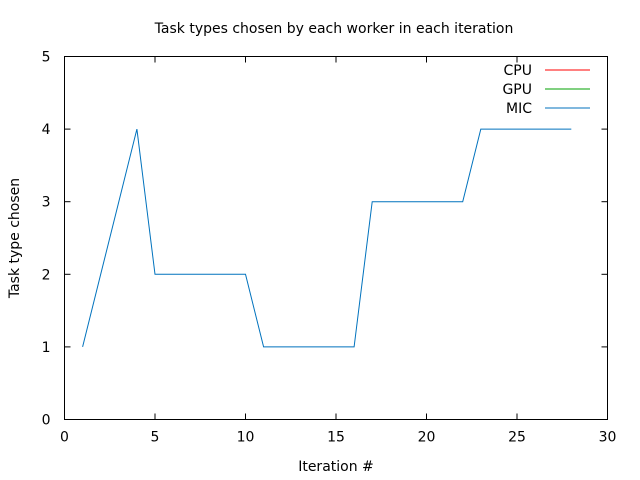 The width and height of the screenshot is (640, 480). Describe the element at coordinates (15, 238) in the screenshot. I see `y-axis-label: Task type chosen` at that location.